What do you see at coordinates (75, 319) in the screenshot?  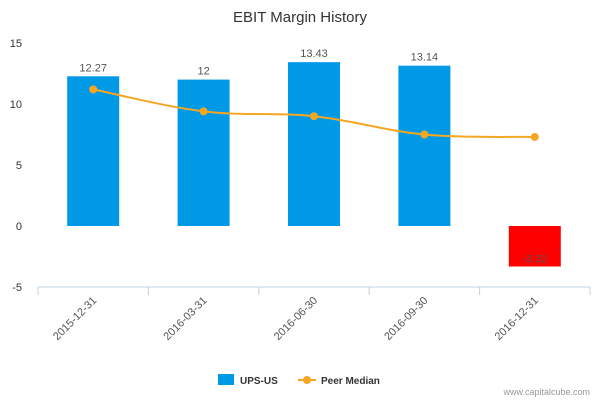 I see `x-tick-label: 2015-12-31` at bounding box center [75, 319].